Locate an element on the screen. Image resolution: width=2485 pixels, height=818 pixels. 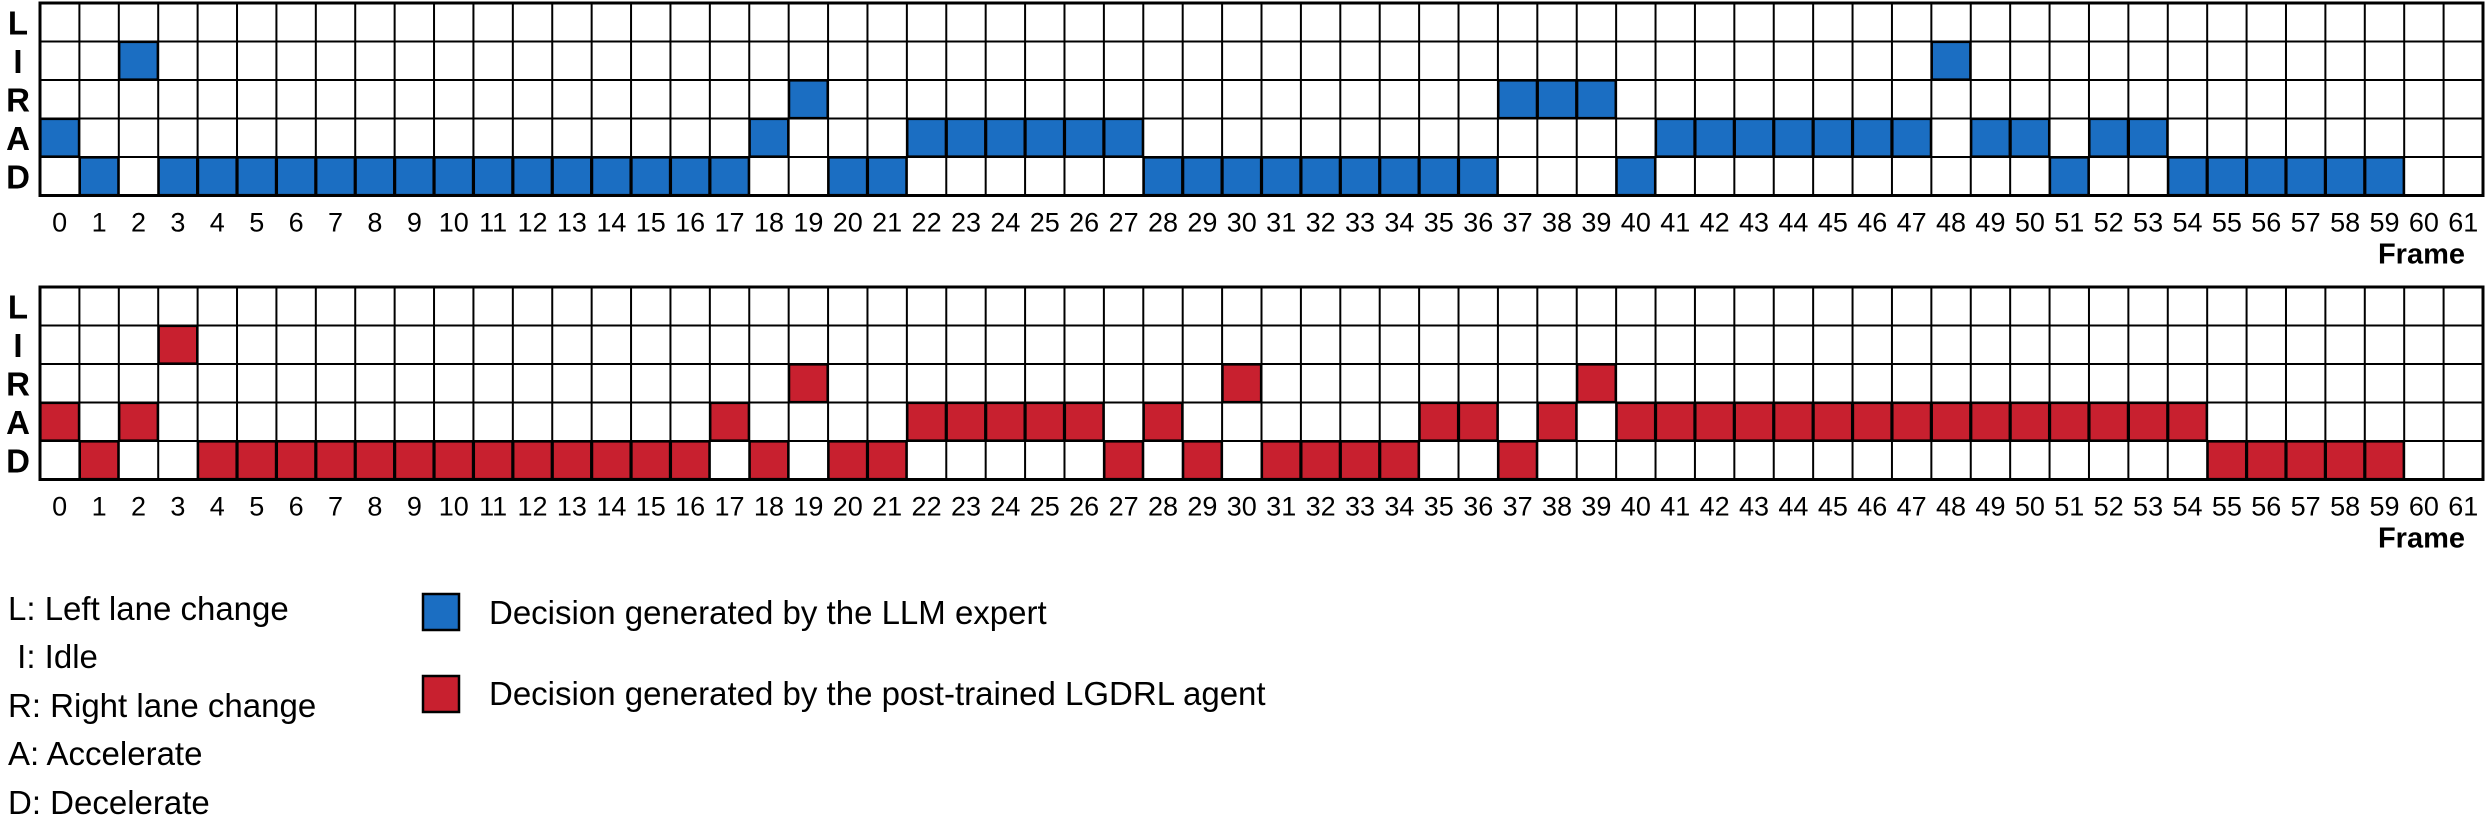
x-tick-label: 4 is located at coordinates (217, 507).